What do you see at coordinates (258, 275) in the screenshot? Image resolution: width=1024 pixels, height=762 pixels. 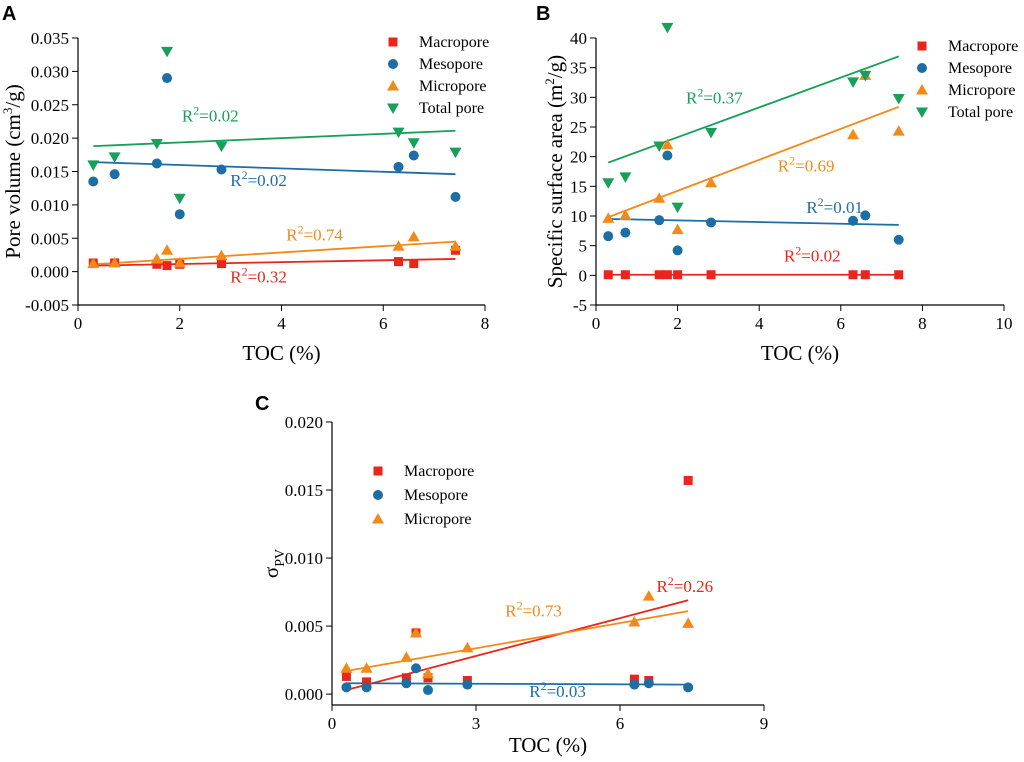 I see `r2-label-macropore: R2=0.32` at bounding box center [258, 275].